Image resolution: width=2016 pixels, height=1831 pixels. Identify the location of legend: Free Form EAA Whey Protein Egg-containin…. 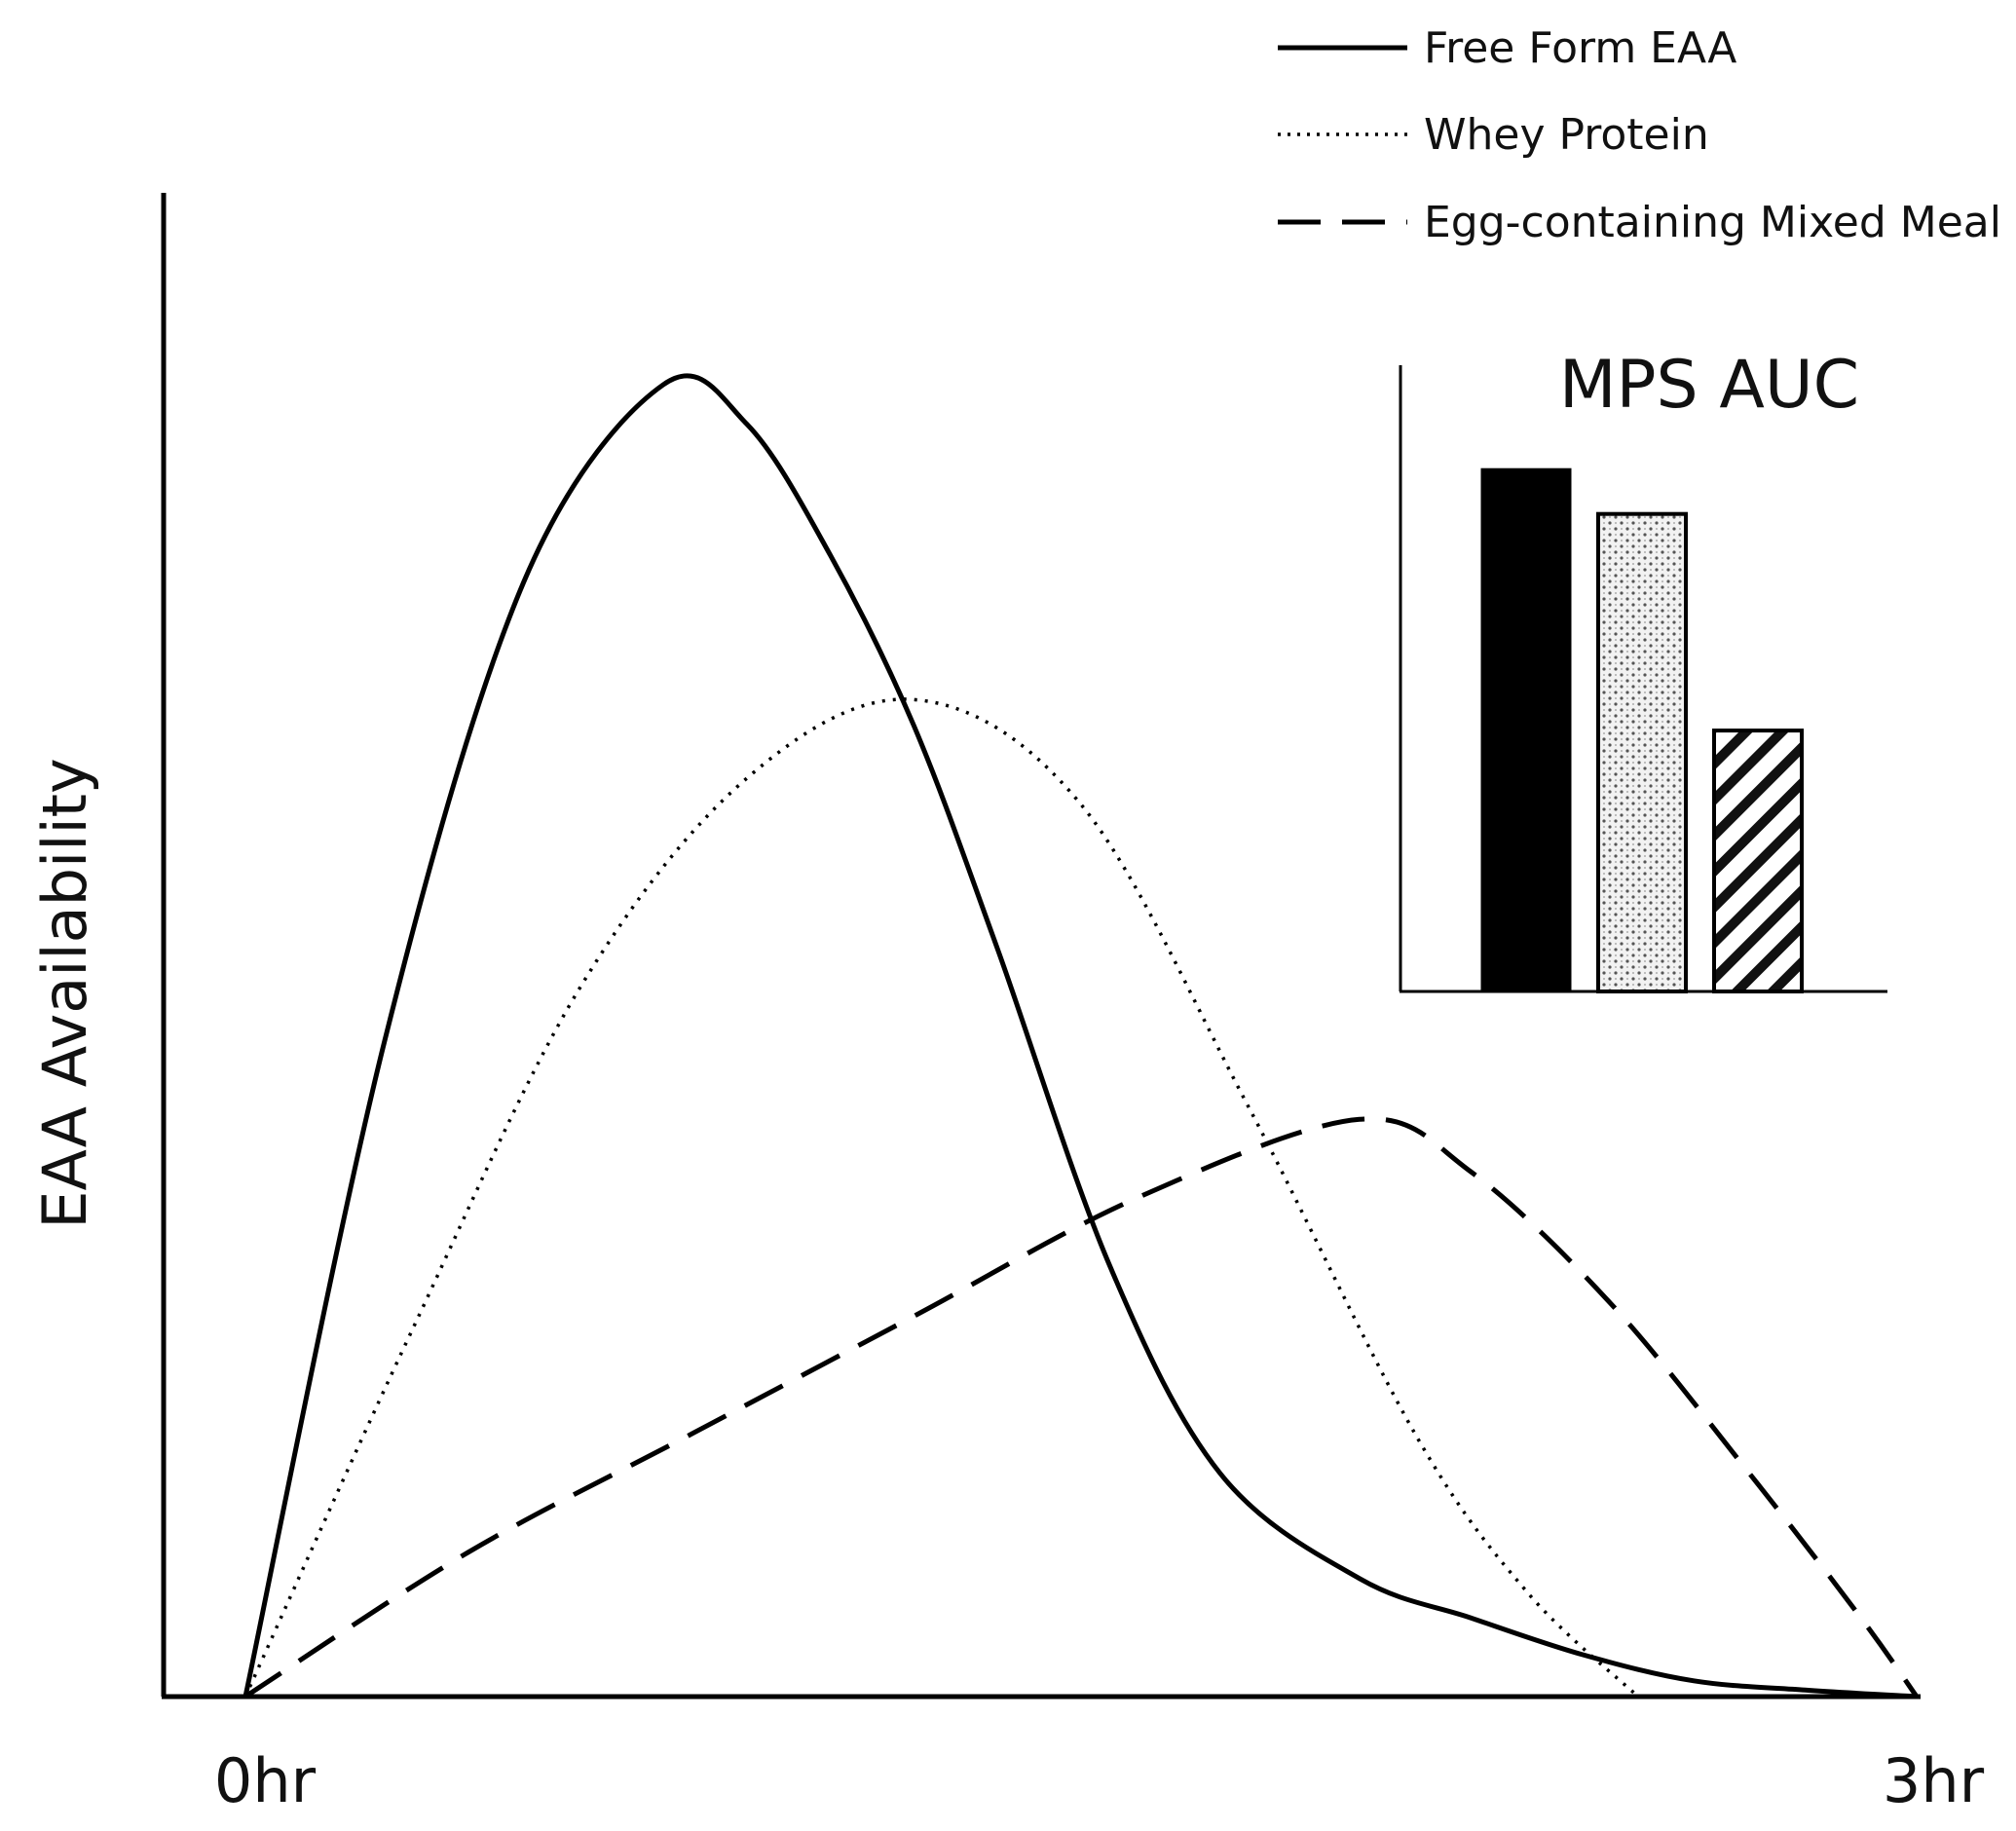
(1639, 135).